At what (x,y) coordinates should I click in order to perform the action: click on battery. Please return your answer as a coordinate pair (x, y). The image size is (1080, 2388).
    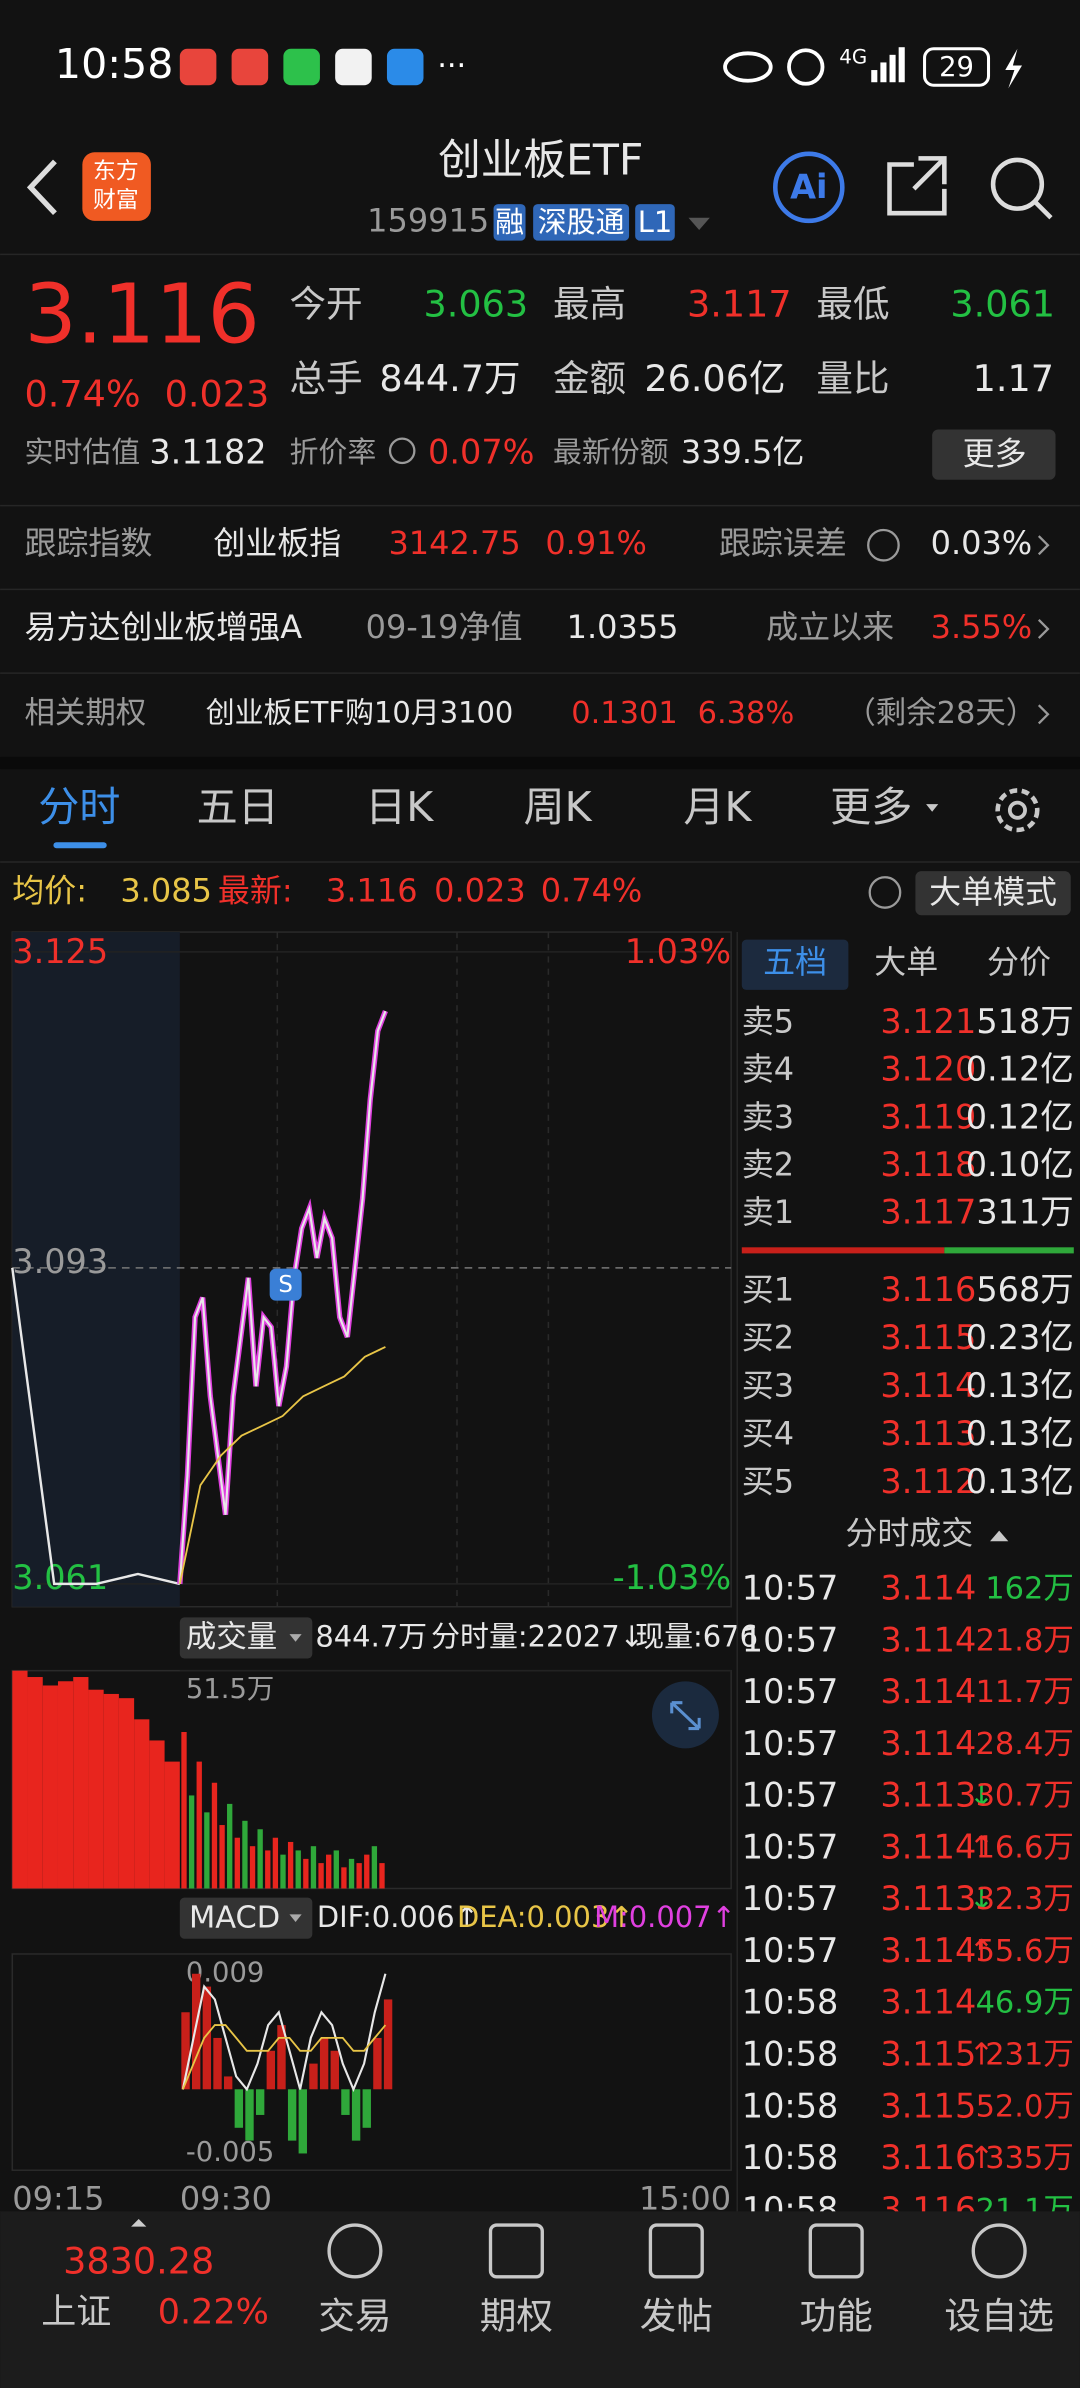
    Looking at the image, I should click on (957, 67).